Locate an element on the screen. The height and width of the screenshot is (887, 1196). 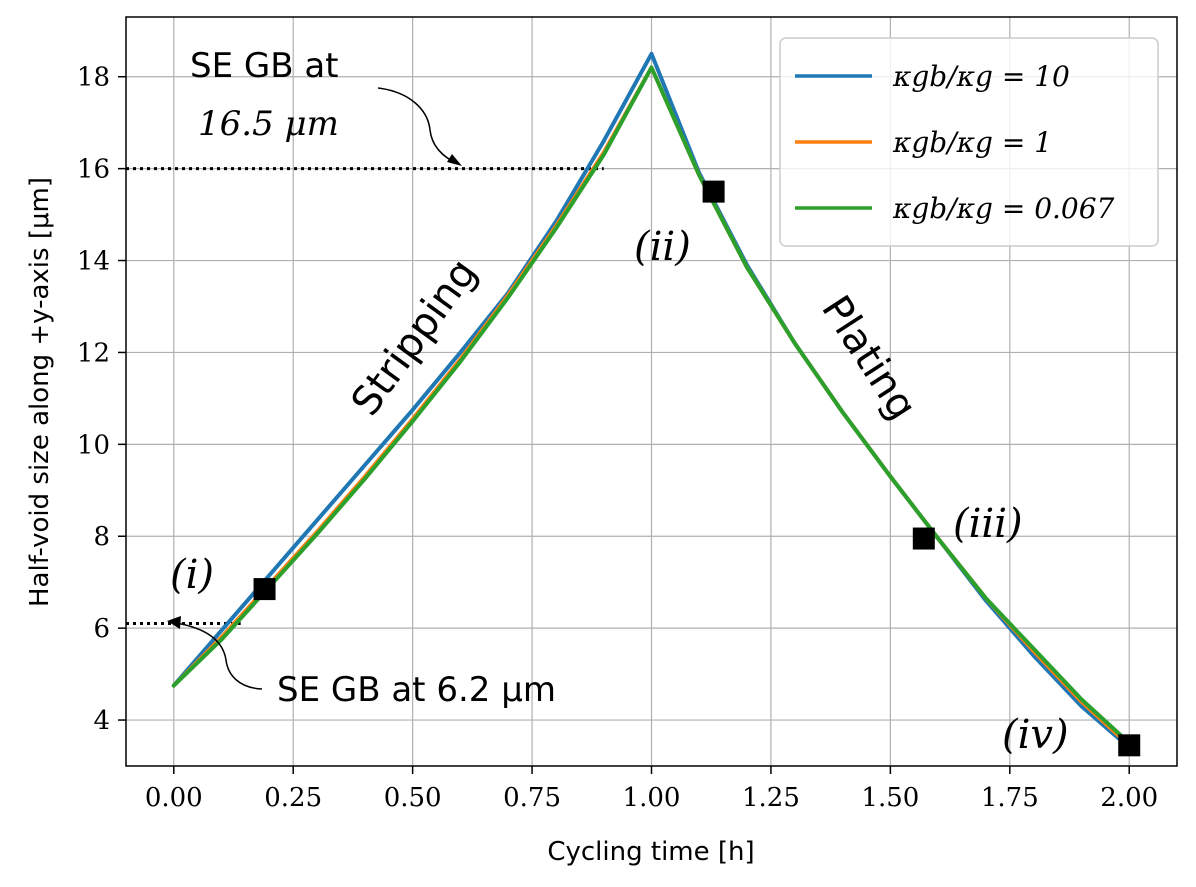
gb-top-arrowhead is located at coordinates (454, 160).